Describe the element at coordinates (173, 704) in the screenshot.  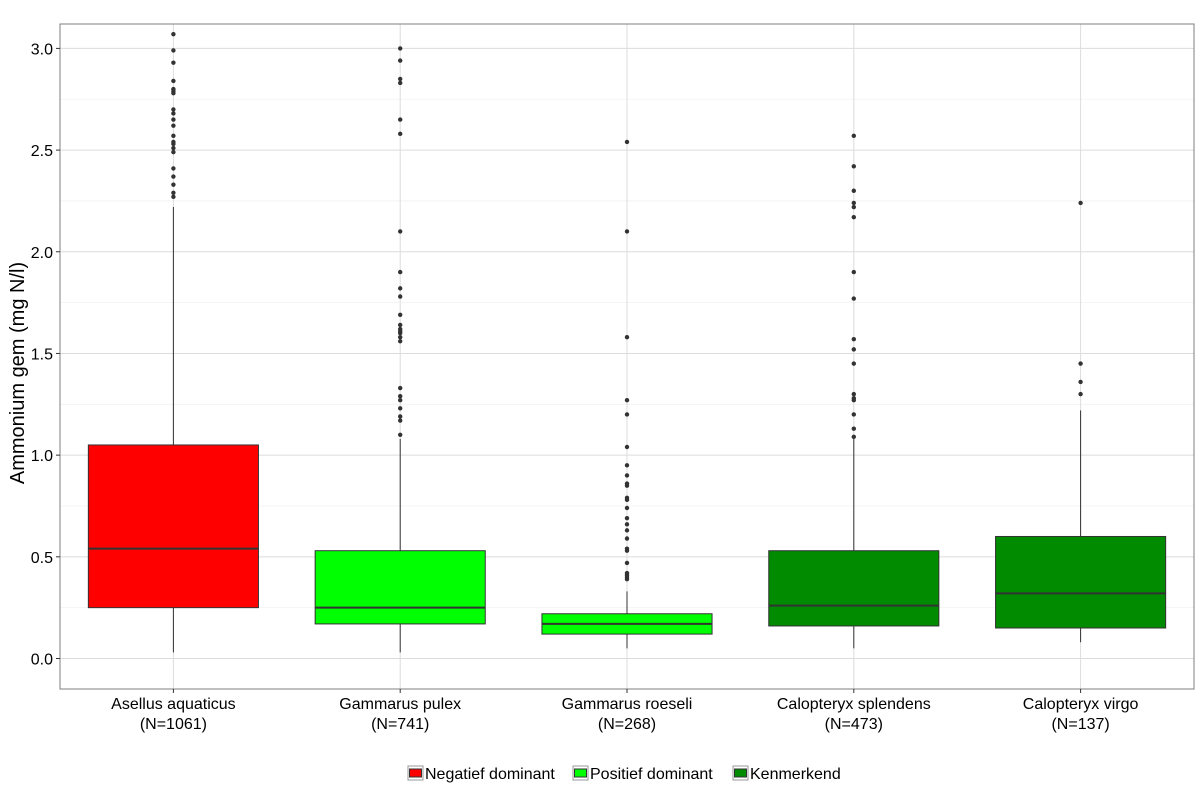
I see `x-tick-label: Asellus aquaticus` at that location.